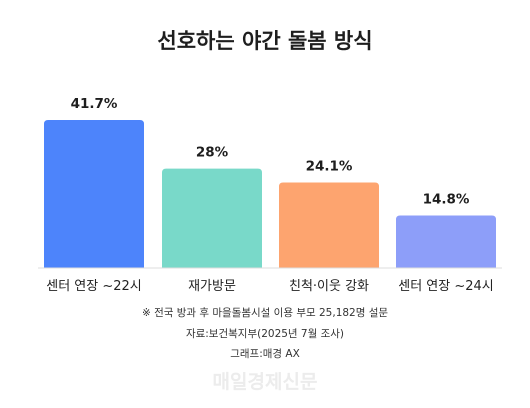 The width and height of the screenshot is (530, 408). What do you see at coordinates (446, 286) in the screenshot?
I see `category-label-4: 센터 연장 ~24시` at bounding box center [446, 286].